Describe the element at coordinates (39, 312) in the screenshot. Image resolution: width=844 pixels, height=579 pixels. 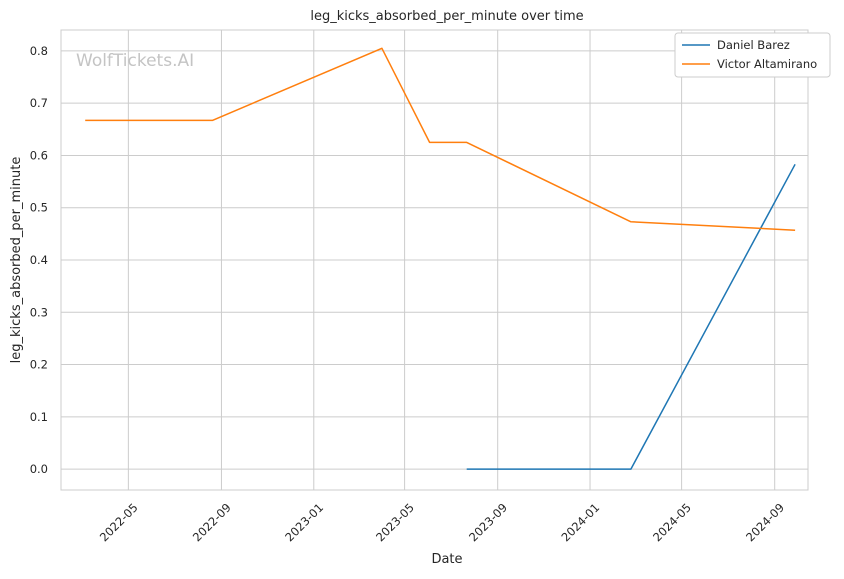
I see `y-tick-label: 0.3` at that location.